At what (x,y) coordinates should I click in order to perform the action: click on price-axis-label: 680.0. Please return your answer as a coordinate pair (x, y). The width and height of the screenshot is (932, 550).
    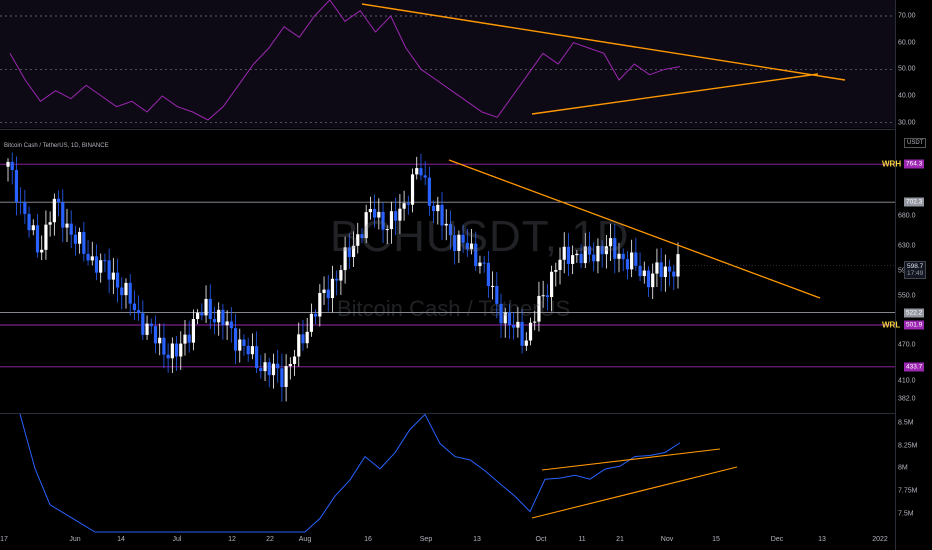
    Looking at the image, I should click on (907, 216).